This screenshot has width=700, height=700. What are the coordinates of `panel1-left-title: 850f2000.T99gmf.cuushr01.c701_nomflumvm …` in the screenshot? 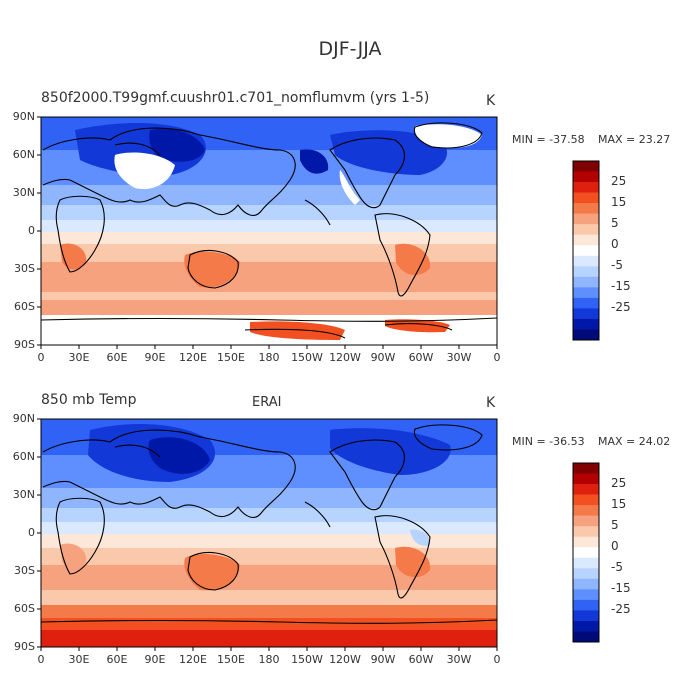 It's located at (235, 98).